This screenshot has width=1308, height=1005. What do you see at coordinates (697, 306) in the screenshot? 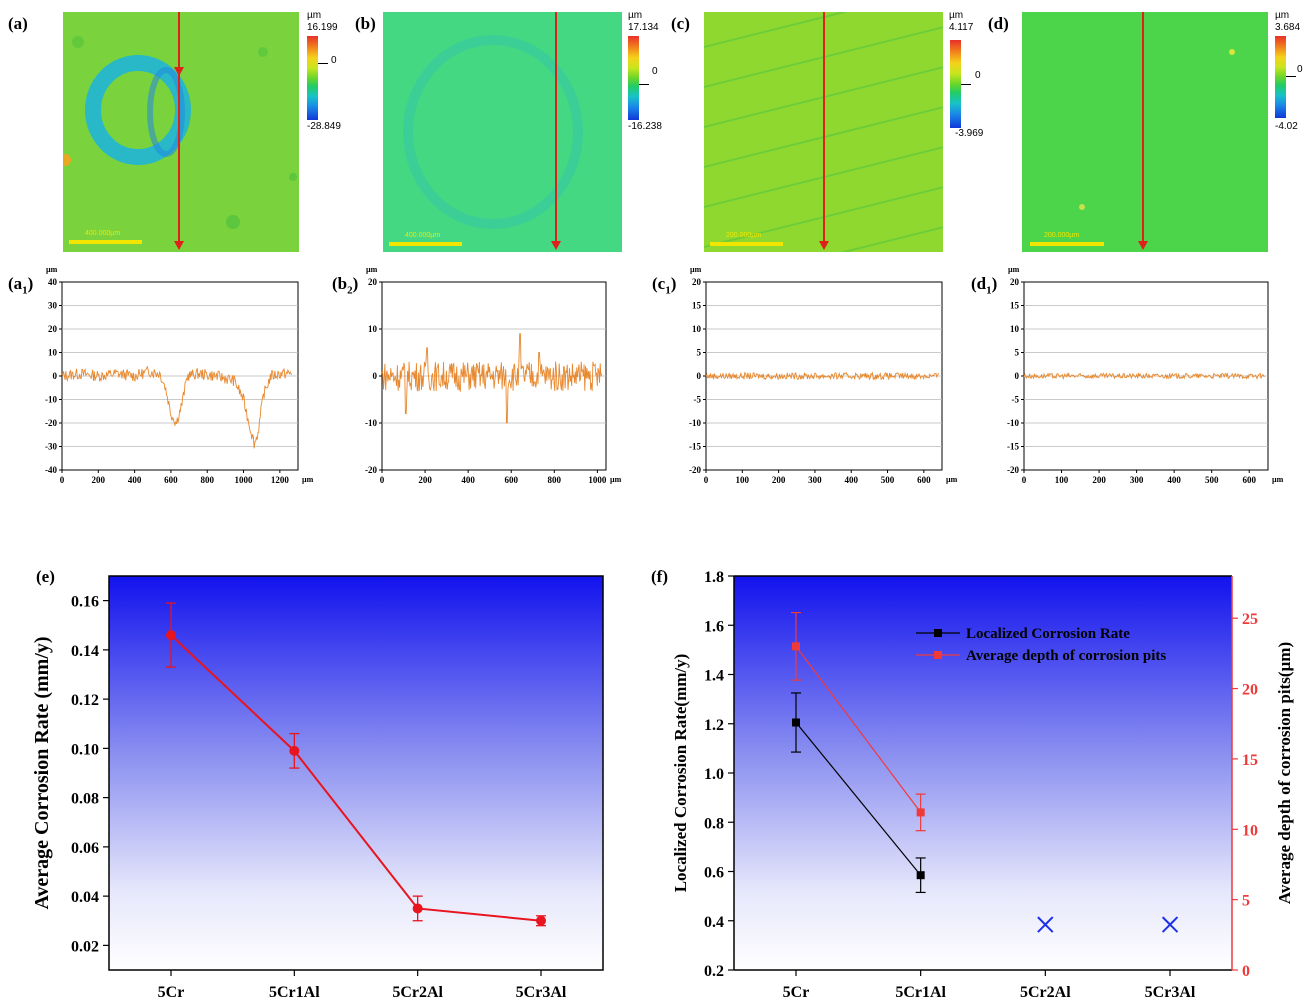
I see `y-tick-label: 15` at bounding box center [697, 306].